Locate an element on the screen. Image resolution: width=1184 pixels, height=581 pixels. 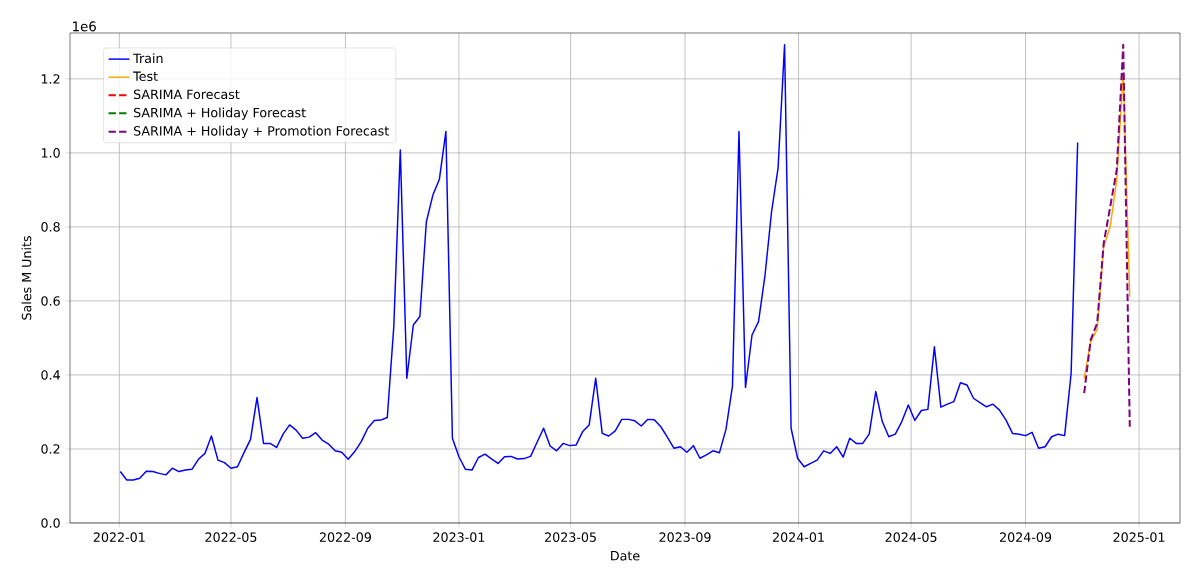
legend-label: SARIMA Forecast is located at coordinates (186, 94).